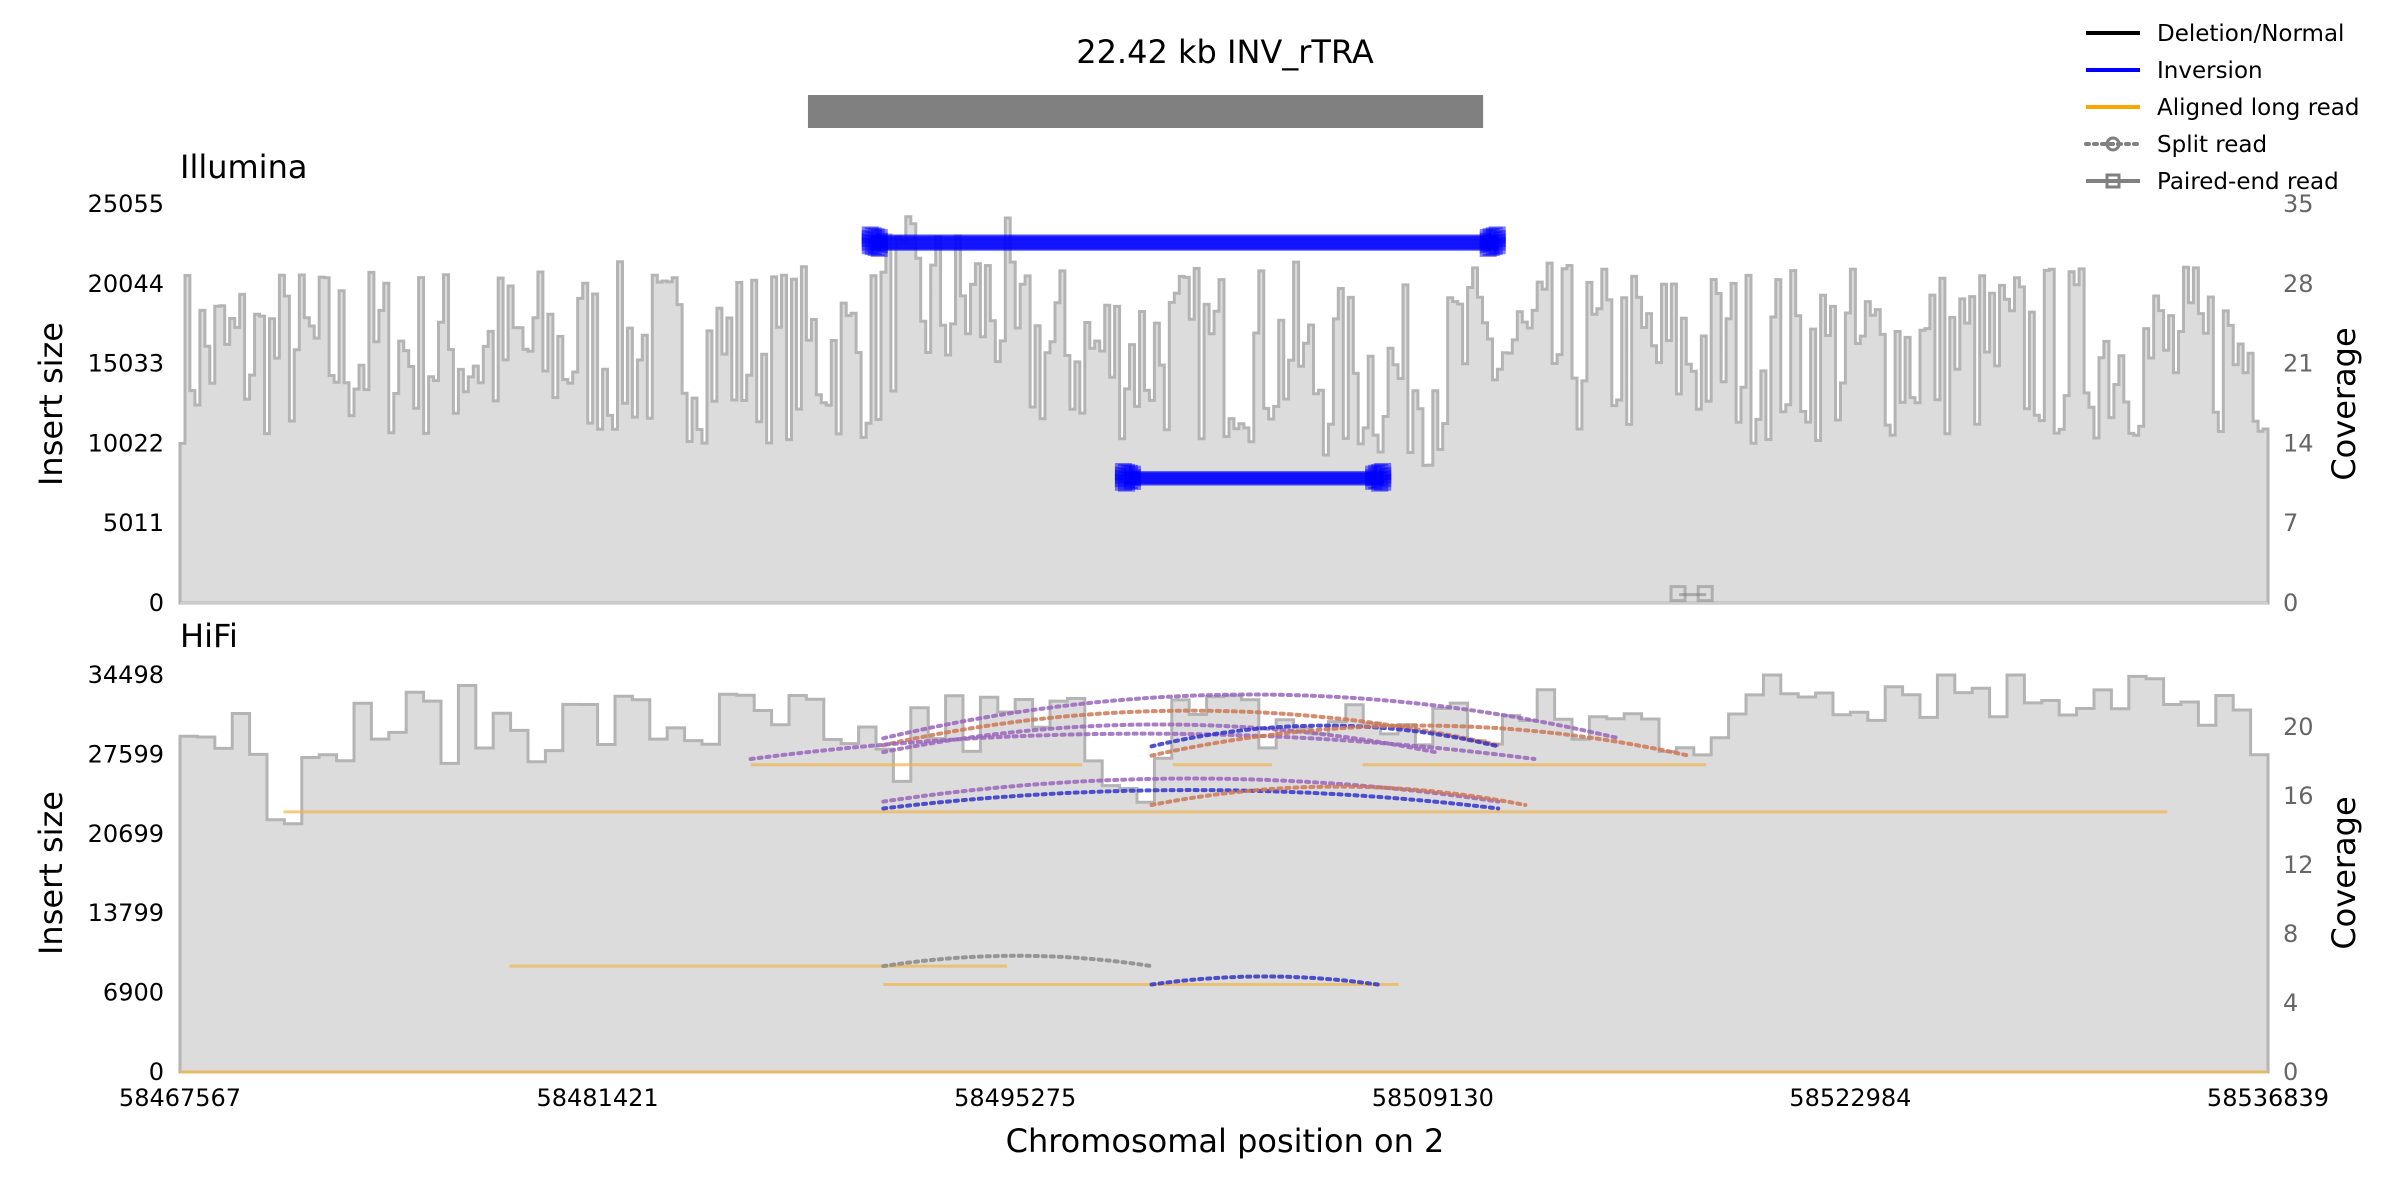  What do you see at coordinates (2290, 934) in the screenshot?
I see `y-tick-label: 8` at bounding box center [2290, 934].